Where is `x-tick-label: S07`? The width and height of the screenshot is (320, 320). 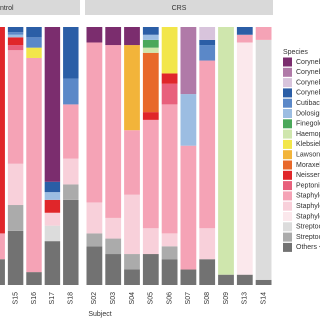
x-tick-label: S07 is located at coordinates (188, 298).